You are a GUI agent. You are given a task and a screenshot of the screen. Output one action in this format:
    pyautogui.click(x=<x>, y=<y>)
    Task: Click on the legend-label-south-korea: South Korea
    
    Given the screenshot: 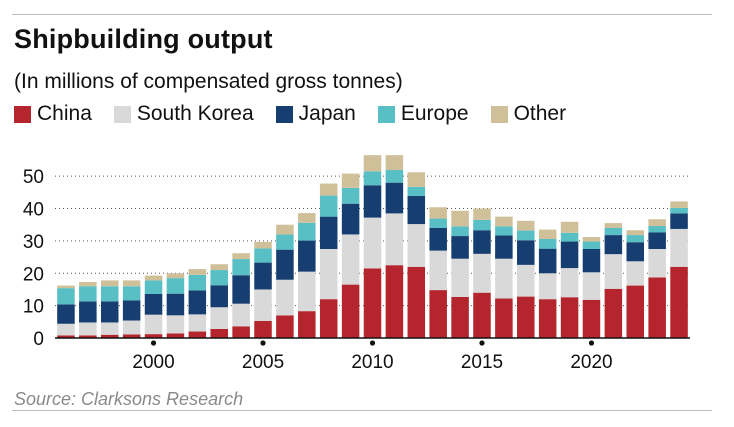 What is the action you would take?
    pyautogui.click(x=195, y=113)
    